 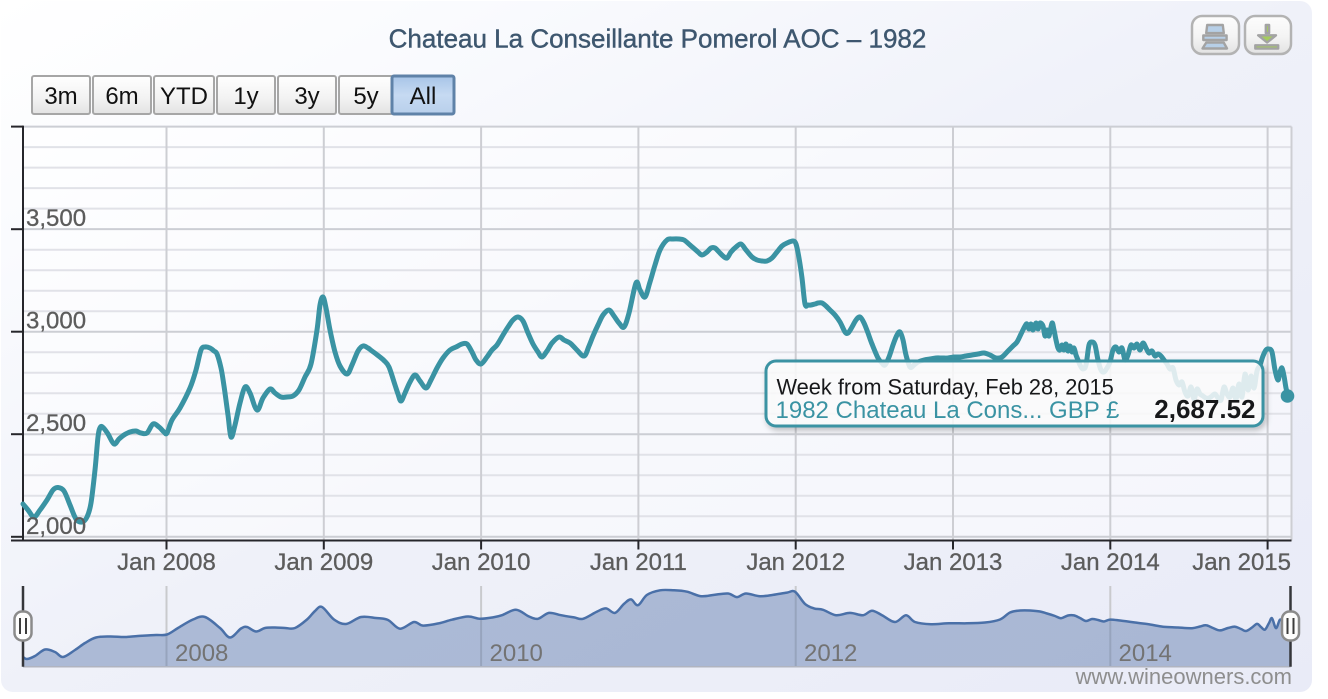 What do you see at coordinates (953, 562) in the screenshot?
I see `svg-text: Jan 2013` at bounding box center [953, 562].